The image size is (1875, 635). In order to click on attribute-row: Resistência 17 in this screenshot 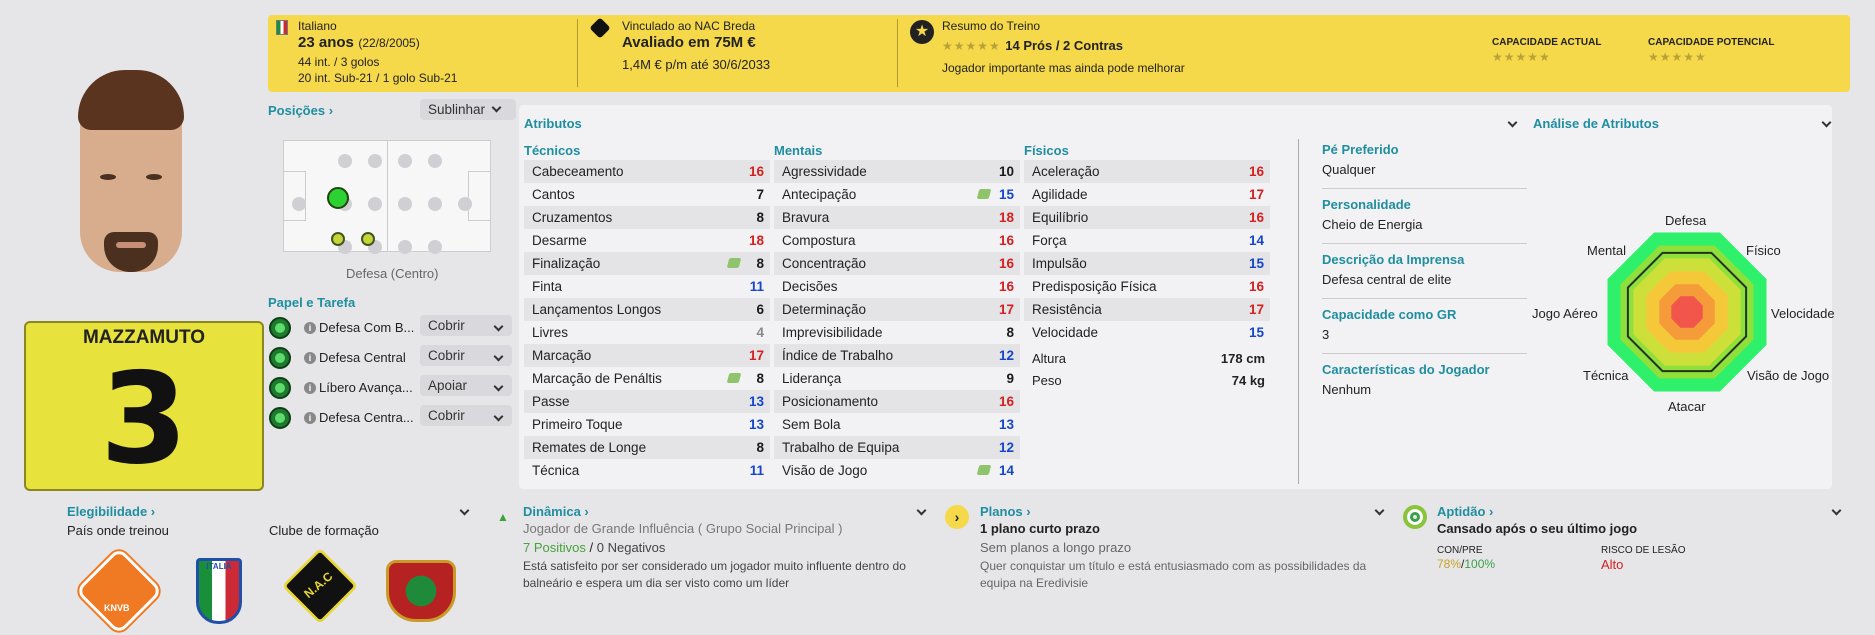, I will do `click(1147, 309)`.